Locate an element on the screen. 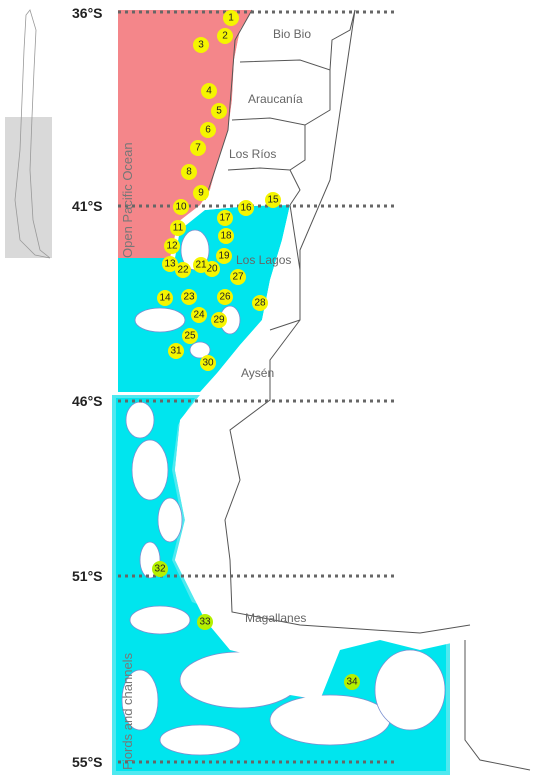 The width and height of the screenshot is (550, 782). station-label: 11 is located at coordinates (178, 228).